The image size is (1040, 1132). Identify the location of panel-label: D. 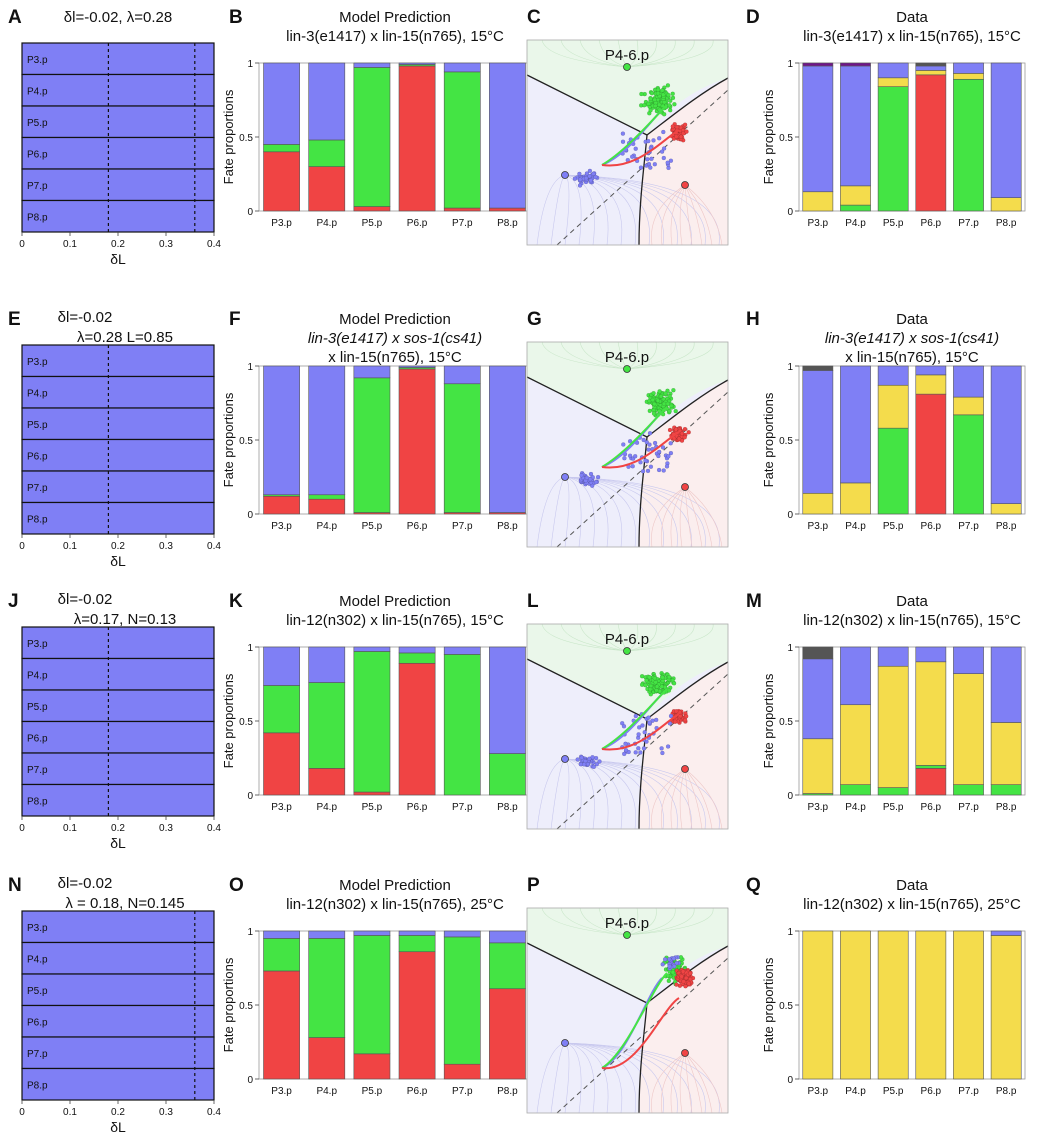
(753, 17).